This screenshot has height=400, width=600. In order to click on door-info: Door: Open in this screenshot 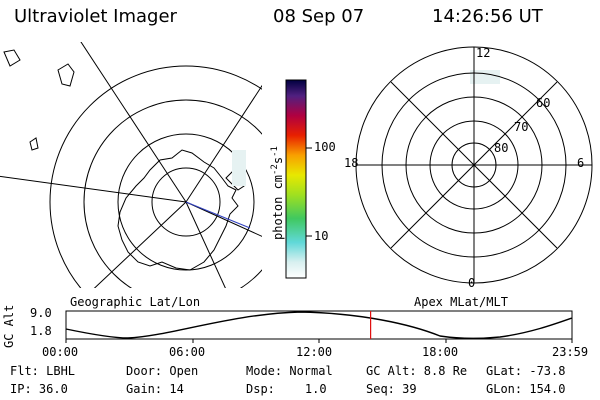, I will do `click(162, 371)`.